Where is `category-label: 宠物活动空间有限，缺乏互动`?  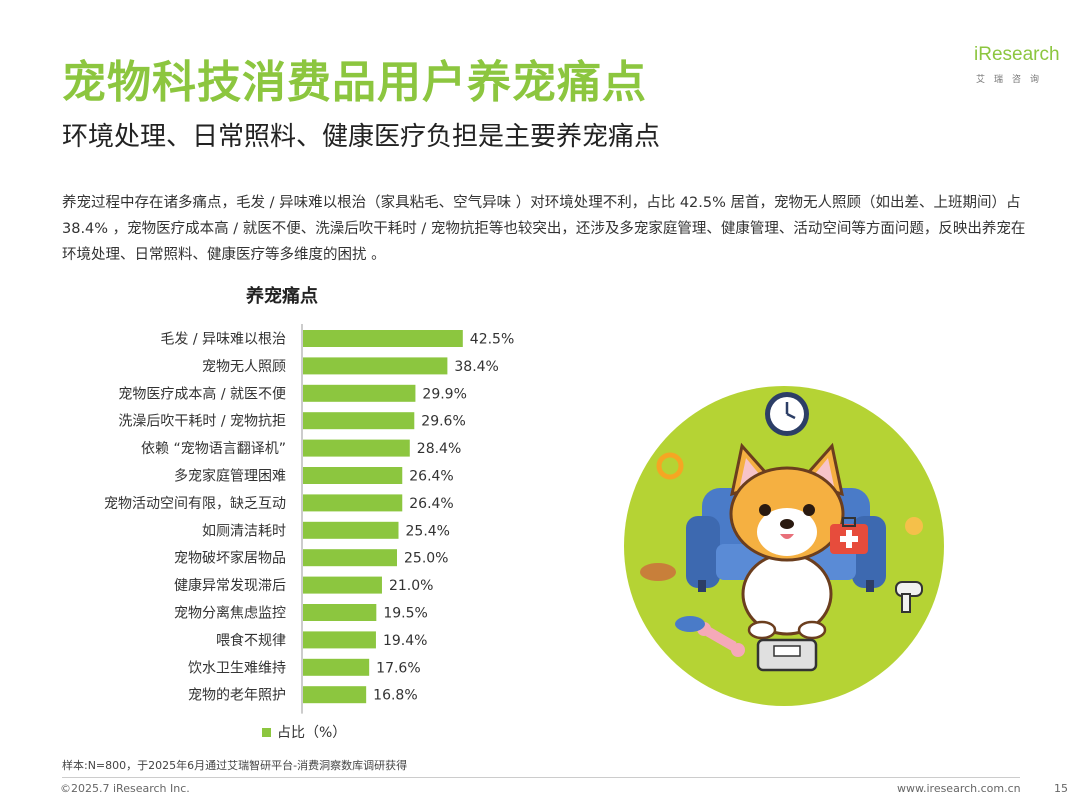 category-label: 宠物活动空间有限，缺乏互动 is located at coordinates (195, 504).